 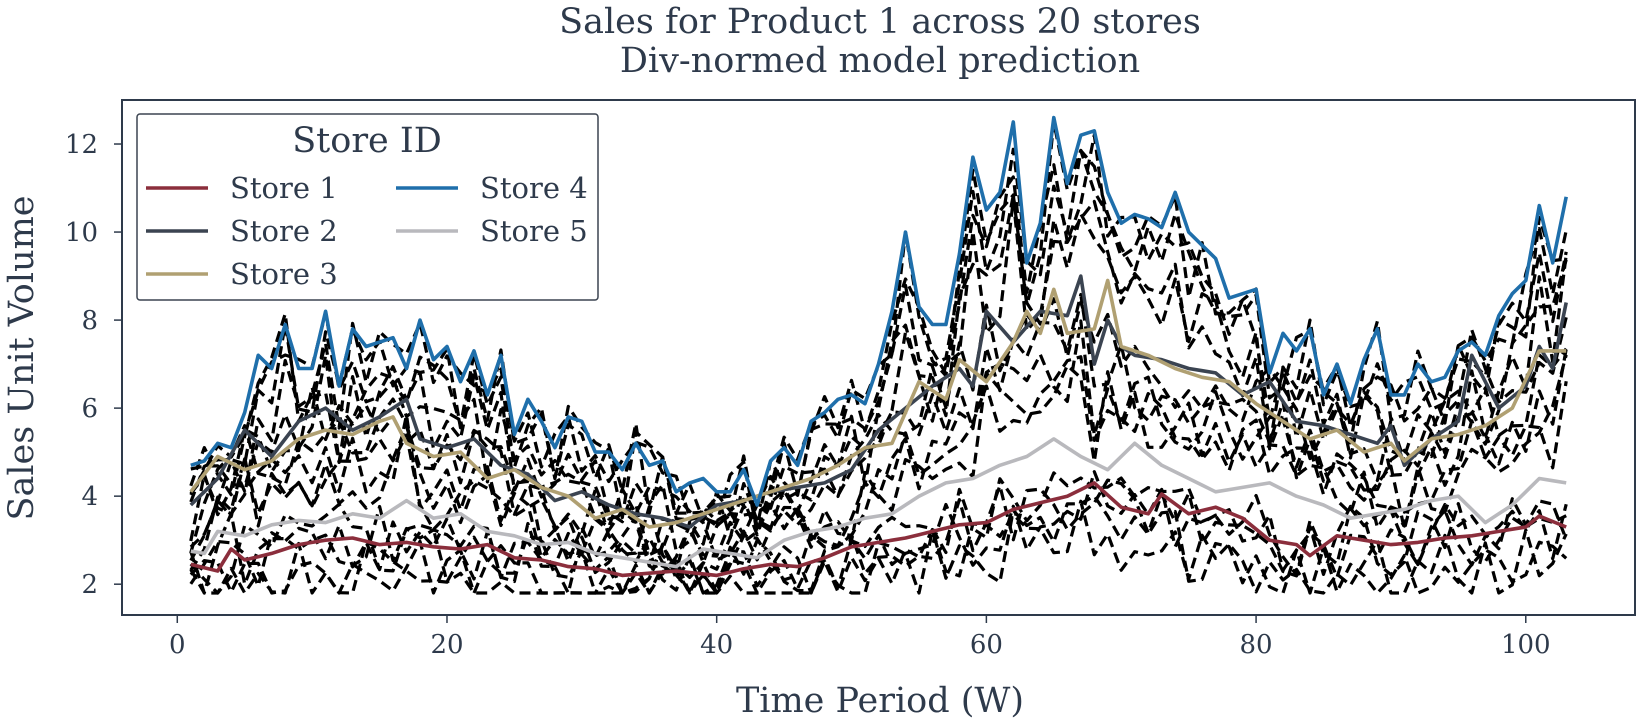 I want to click on x-tick-label: 20, so click(x=446, y=645).